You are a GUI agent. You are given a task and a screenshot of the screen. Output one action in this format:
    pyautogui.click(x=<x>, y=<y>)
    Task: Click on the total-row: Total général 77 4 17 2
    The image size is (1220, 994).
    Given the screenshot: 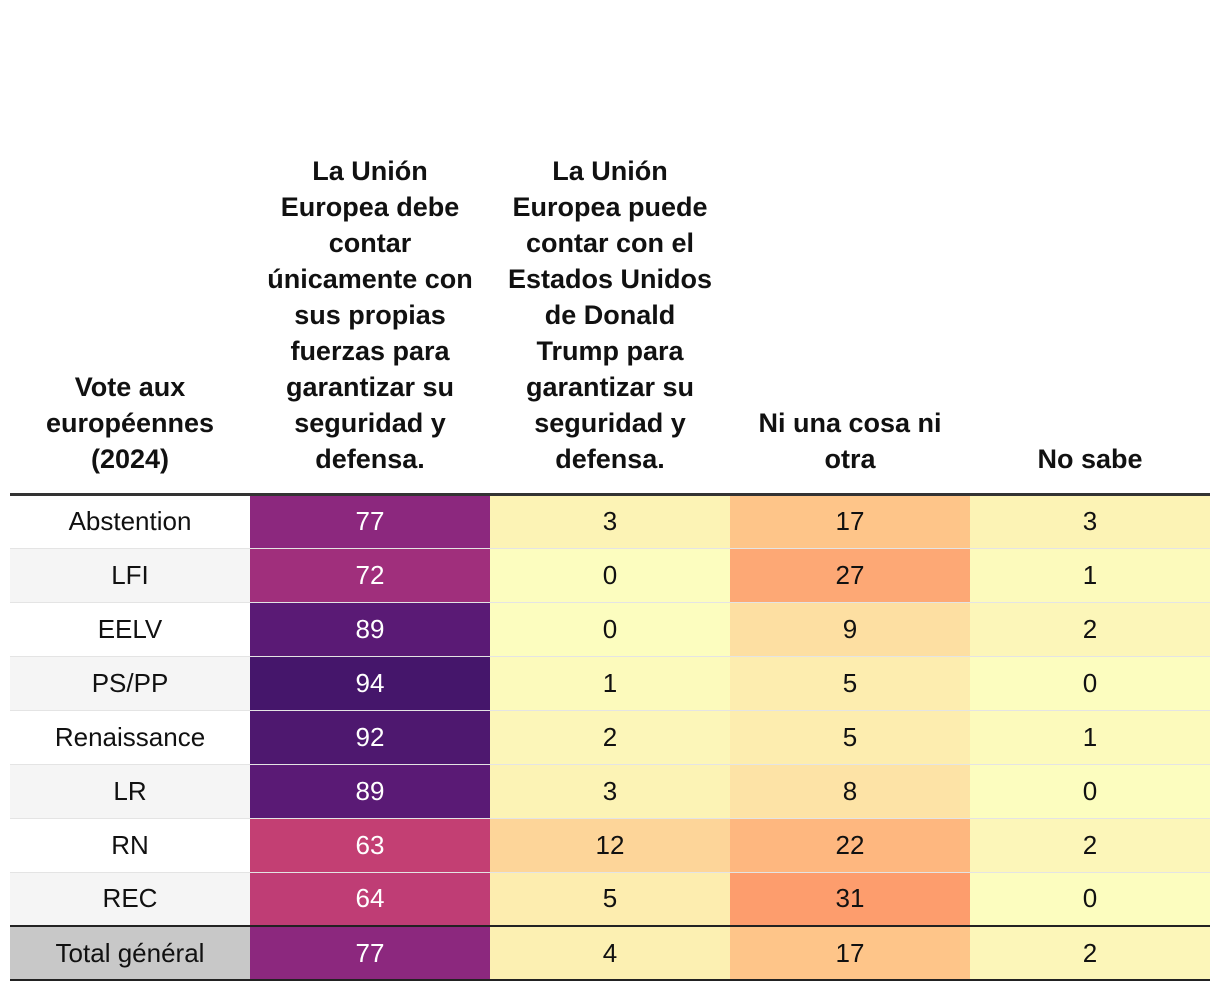 What is the action you would take?
    pyautogui.click(x=610, y=953)
    